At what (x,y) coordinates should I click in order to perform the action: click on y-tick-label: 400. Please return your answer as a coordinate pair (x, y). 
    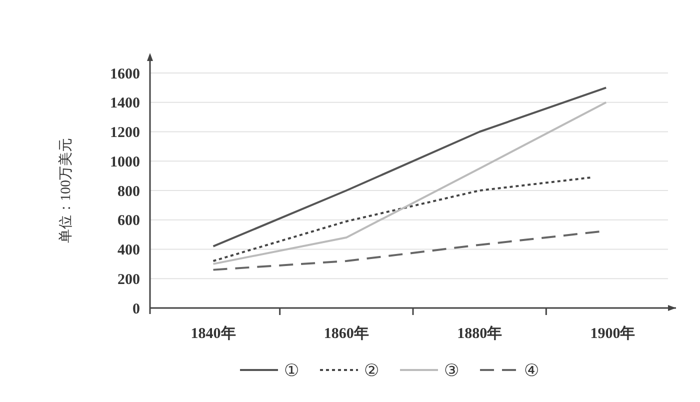
    Looking at the image, I should click on (129, 250).